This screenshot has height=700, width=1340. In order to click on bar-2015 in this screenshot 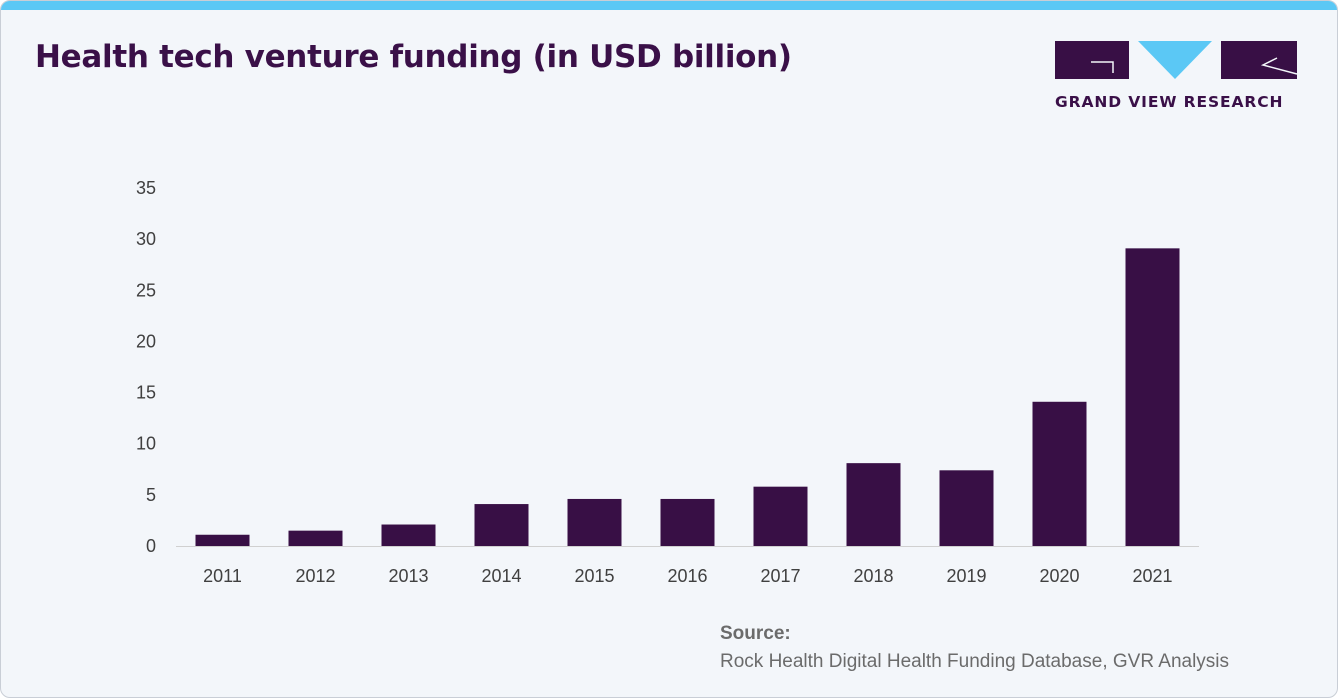, I will do `click(594, 522)`.